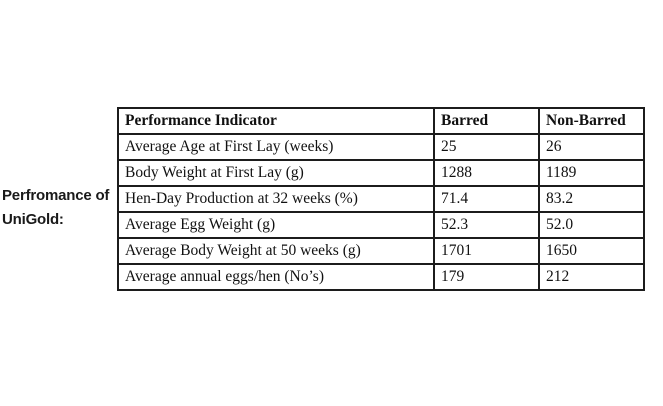  What do you see at coordinates (591, 225) in the screenshot?
I see `non-barred-value-cell: 52.0` at bounding box center [591, 225].